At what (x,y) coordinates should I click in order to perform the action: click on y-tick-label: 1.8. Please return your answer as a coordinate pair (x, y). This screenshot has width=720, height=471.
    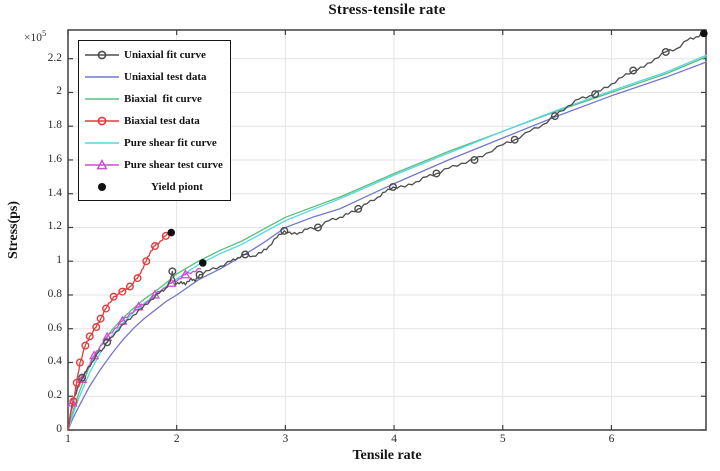
    Looking at the image, I should click on (54, 125).